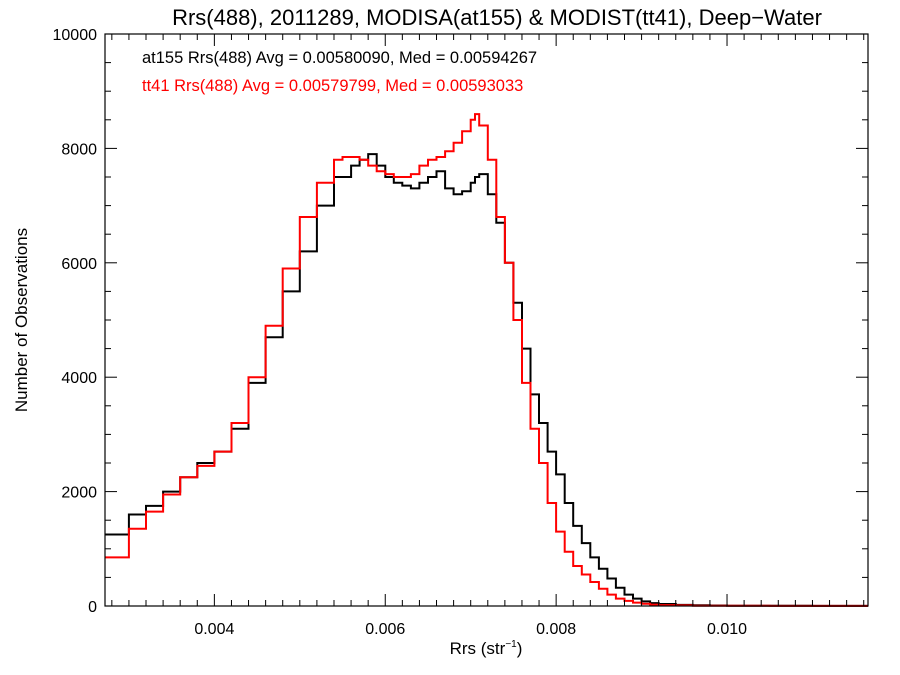 The width and height of the screenshot is (900, 675). What do you see at coordinates (92, 607) in the screenshot?
I see `y-tick-label: 0` at bounding box center [92, 607].